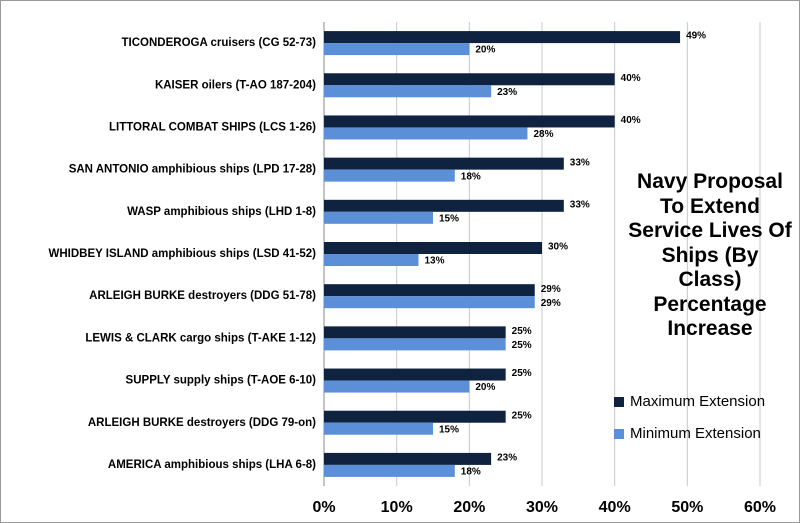 Image resolution: width=800 pixels, height=523 pixels. Describe the element at coordinates (221, 212) in the screenshot. I see `y-tick-label: WASP amphibious ships (LHD 1-8)` at that location.